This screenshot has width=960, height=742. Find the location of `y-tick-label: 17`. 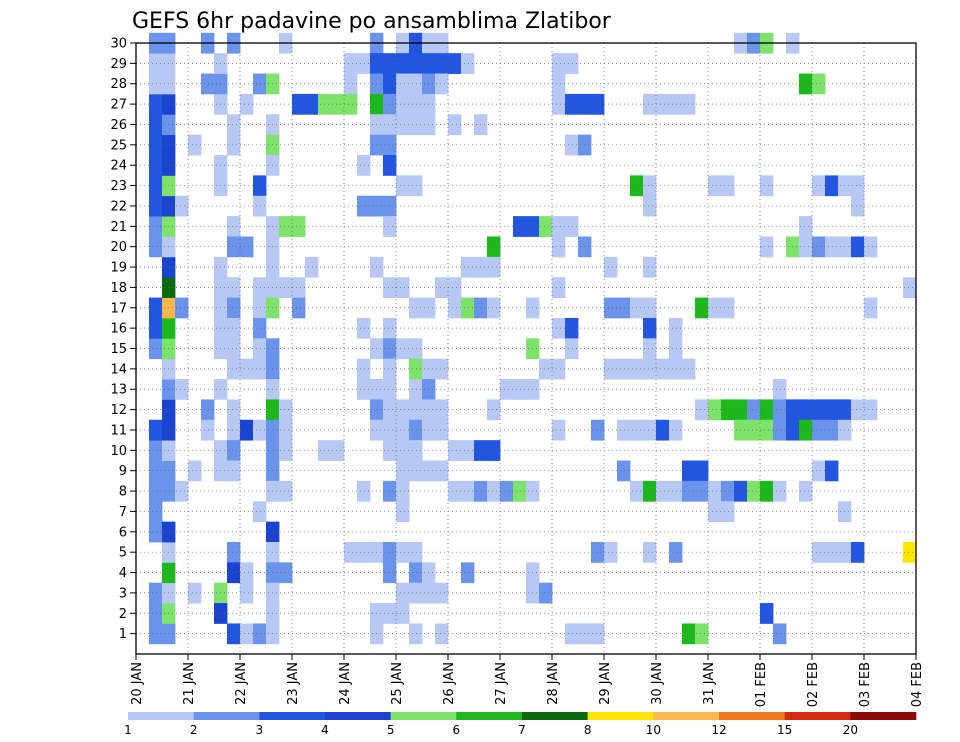

y-tick-label: 17 is located at coordinates (118, 308).